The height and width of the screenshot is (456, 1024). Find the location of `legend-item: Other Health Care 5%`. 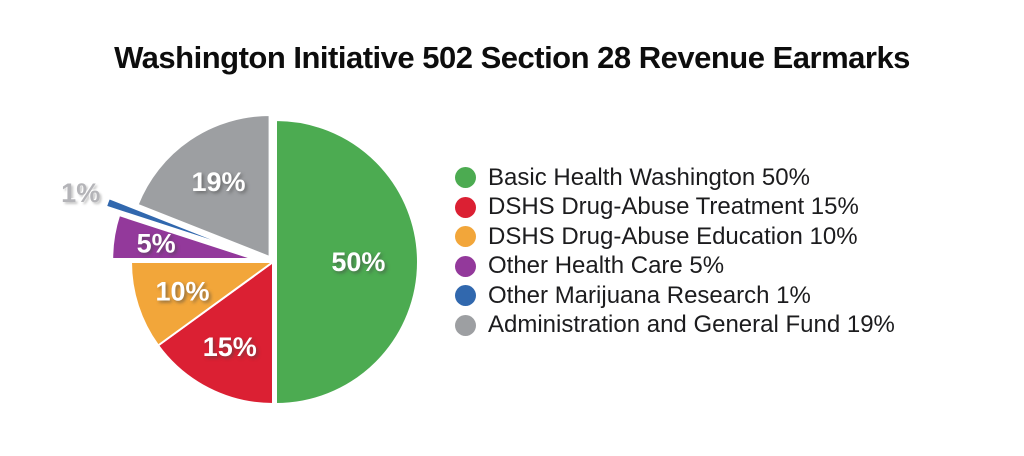

legend-item: Other Health Care 5% is located at coordinates (675, 267).